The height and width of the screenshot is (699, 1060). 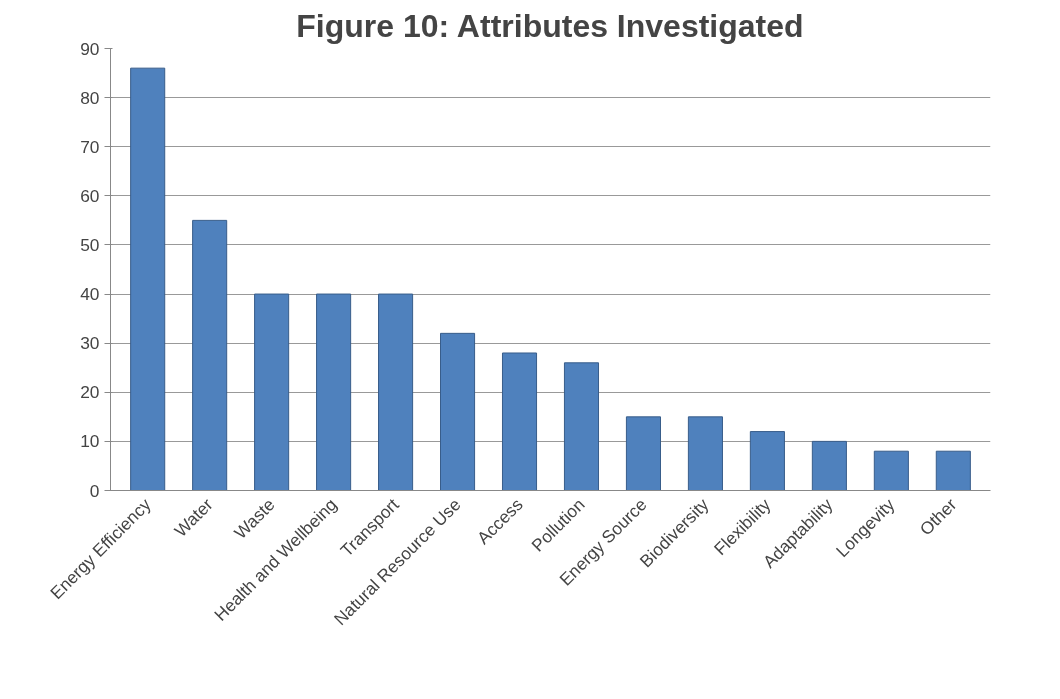 I want to click on y-tick-label: 90, so click(x=90, y=48).